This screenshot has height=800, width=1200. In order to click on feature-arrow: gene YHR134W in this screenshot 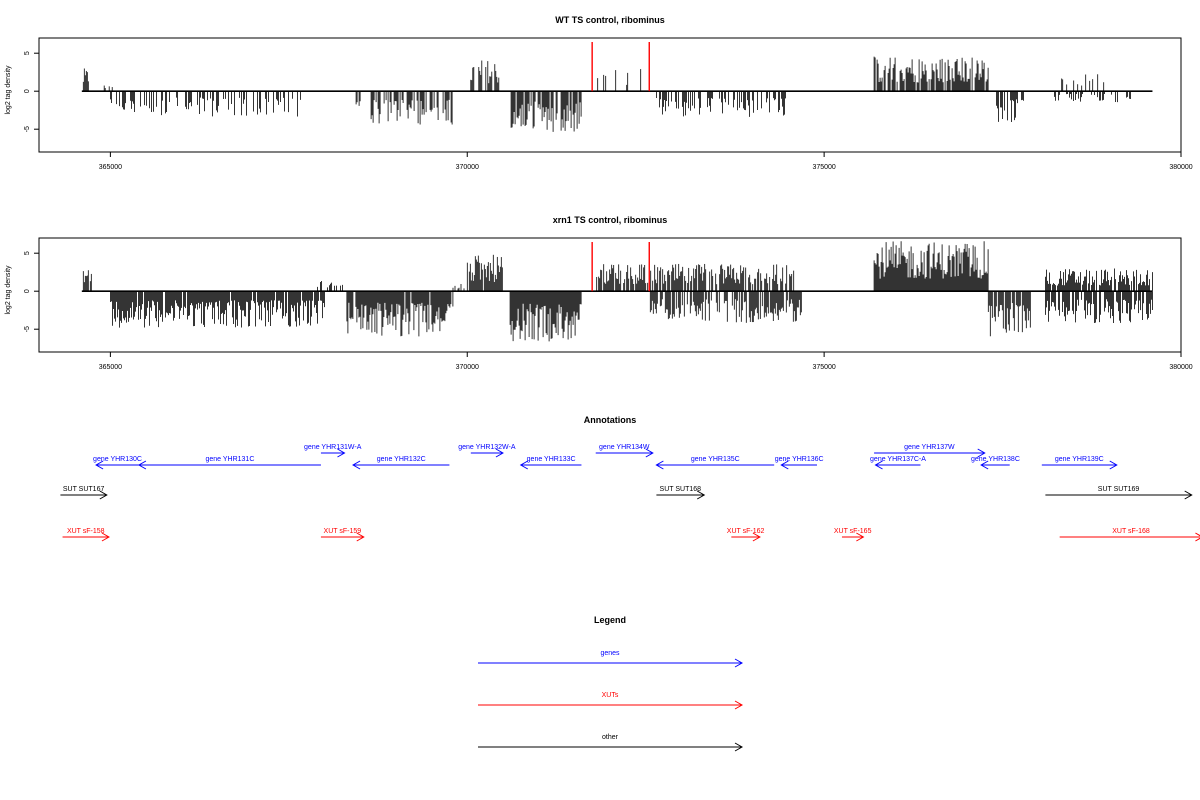, I will do `click(624, 451)`.